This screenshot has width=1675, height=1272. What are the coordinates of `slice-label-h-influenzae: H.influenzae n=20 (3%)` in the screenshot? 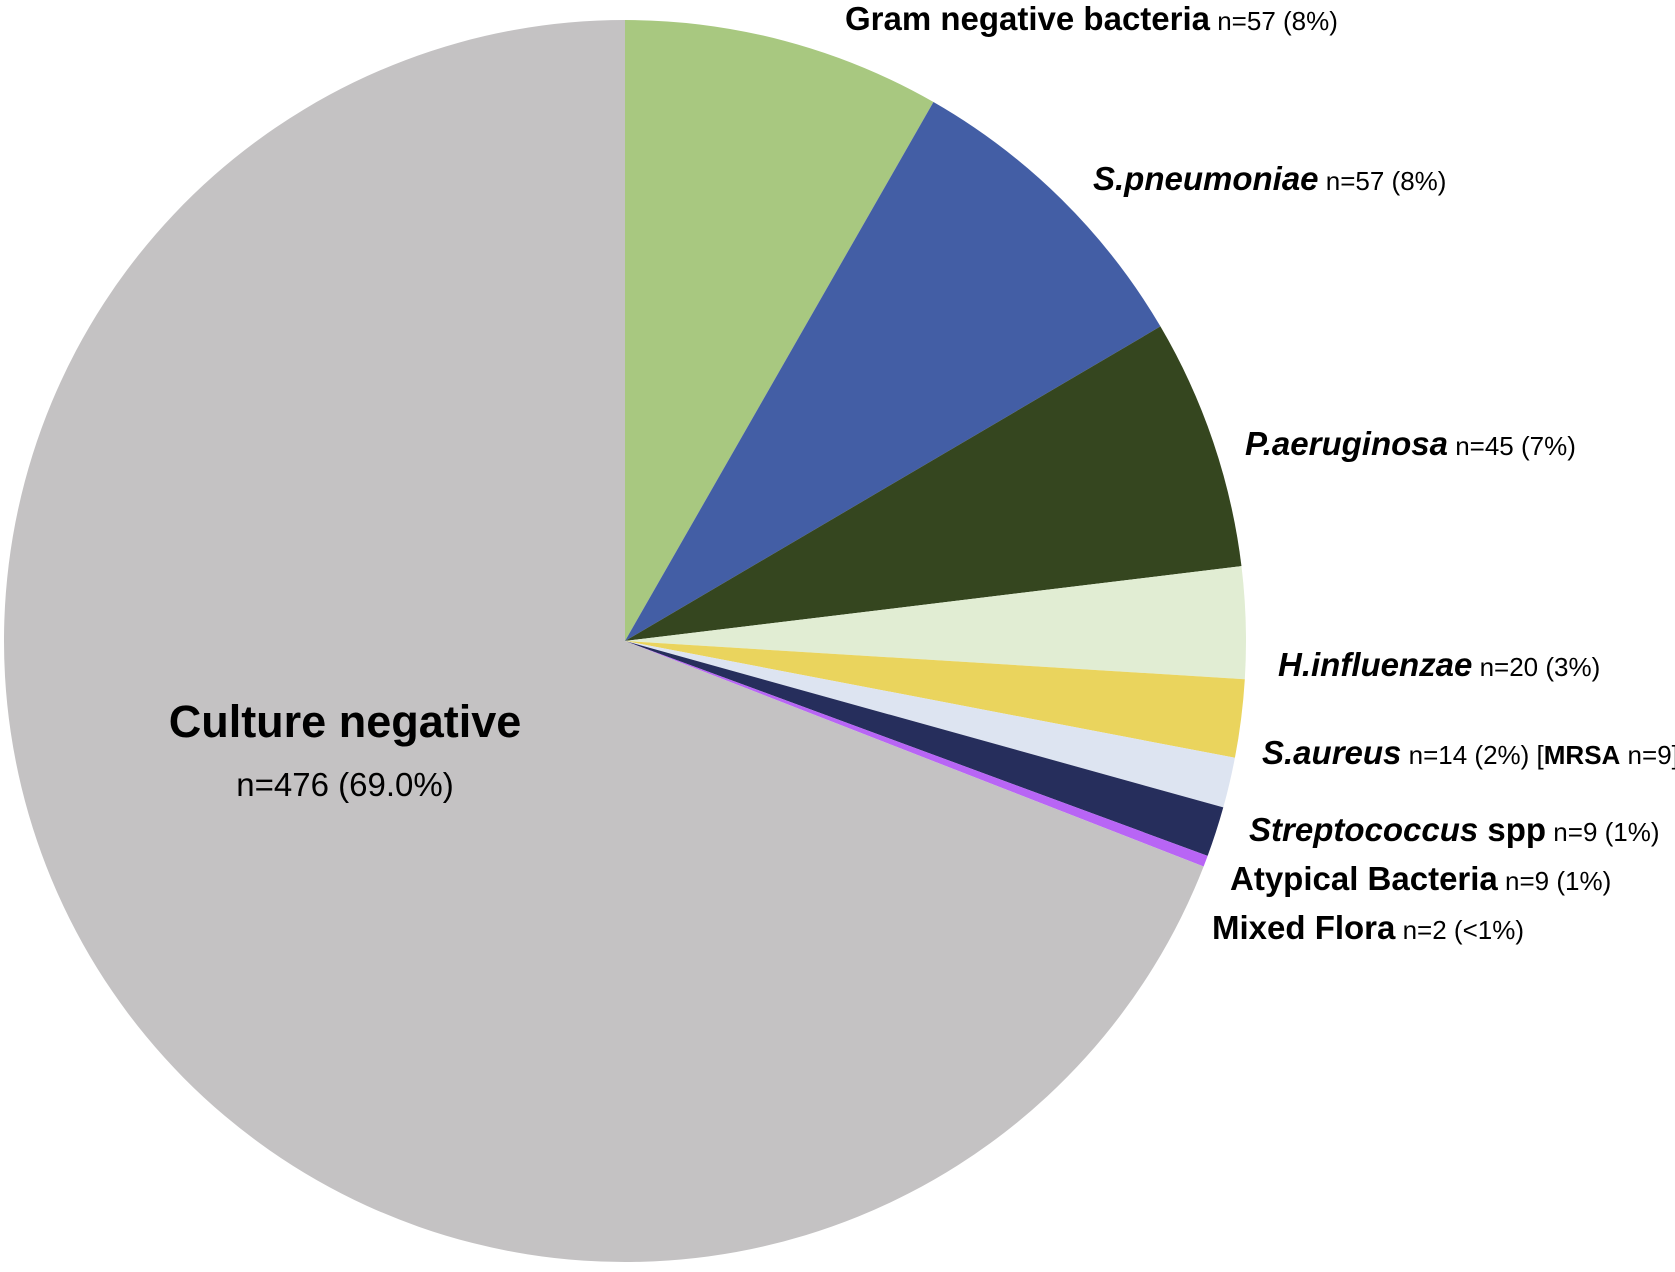 It's located at (1439, 664).